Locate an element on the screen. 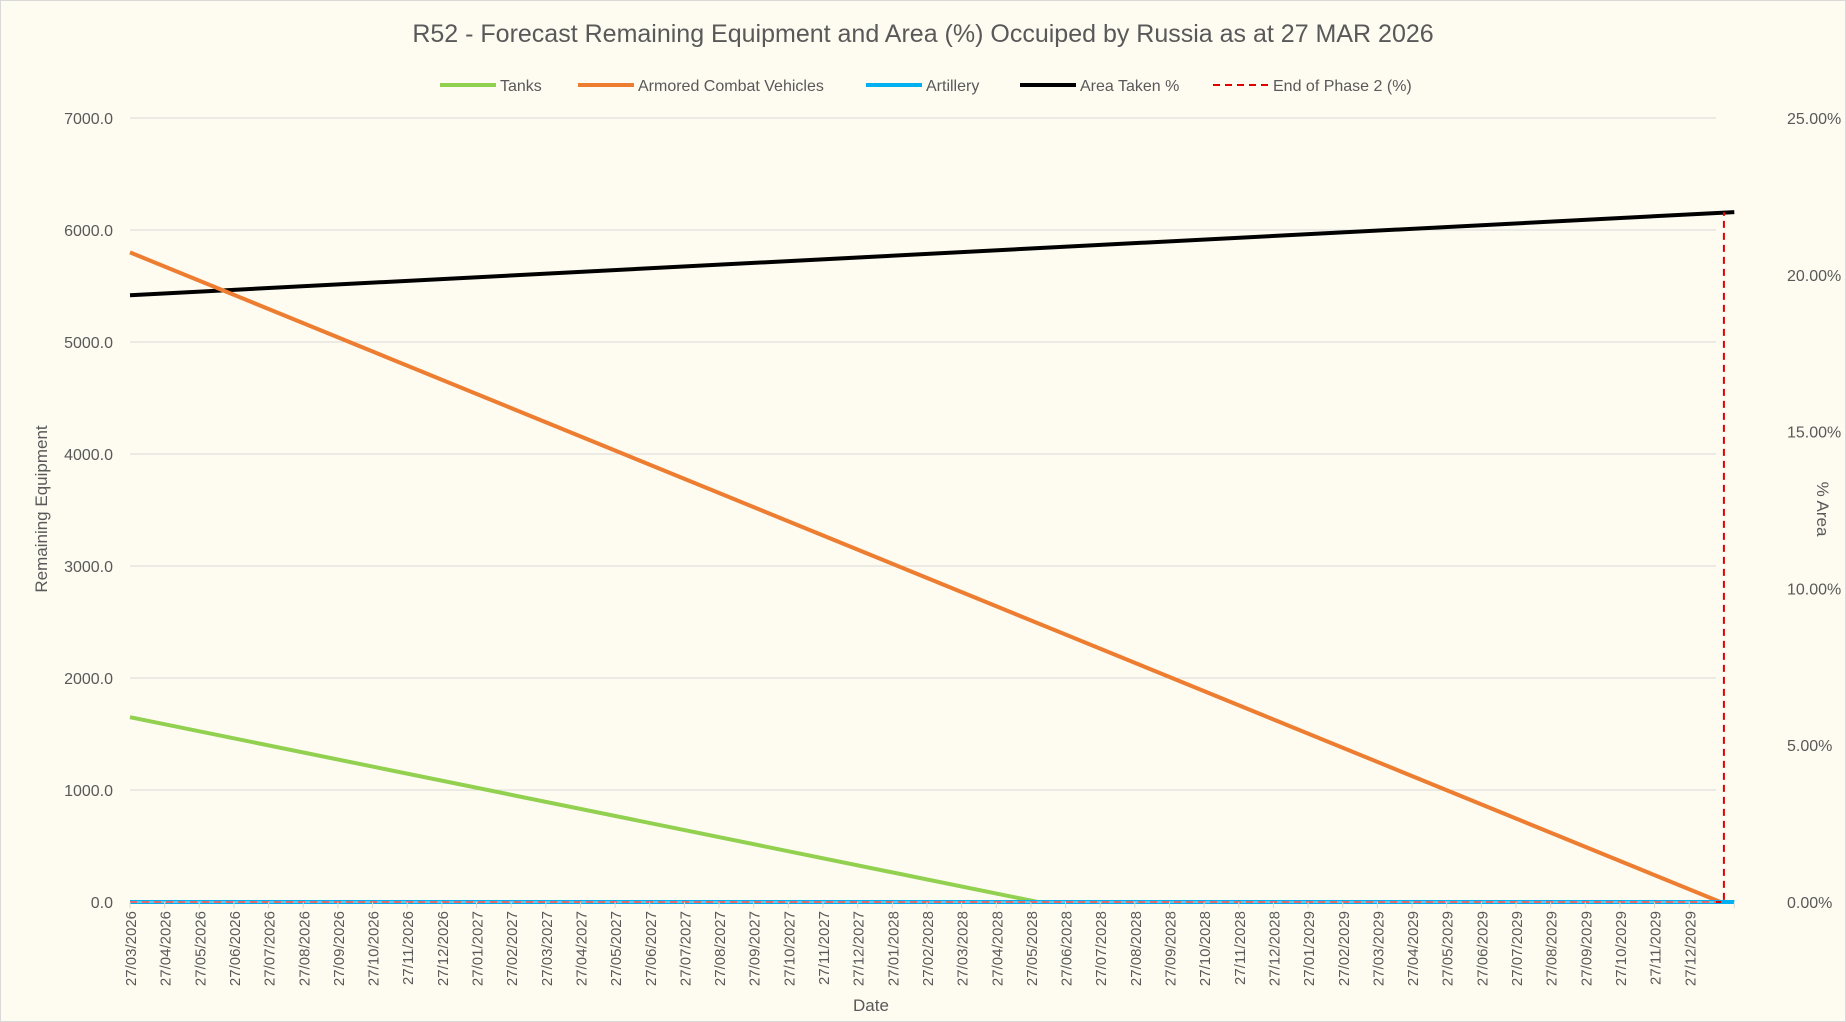 The image size is (1846, 1022). x-tick-label: 27/10/2029 is located at coordinates (1621, 948).